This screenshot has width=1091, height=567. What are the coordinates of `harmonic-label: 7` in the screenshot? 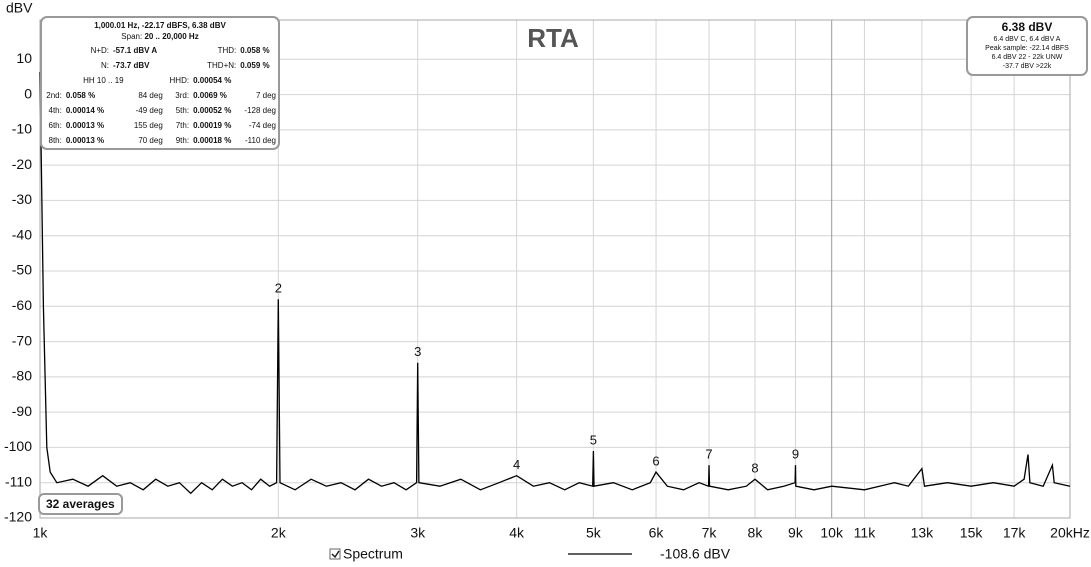 It's located at (708, 454).